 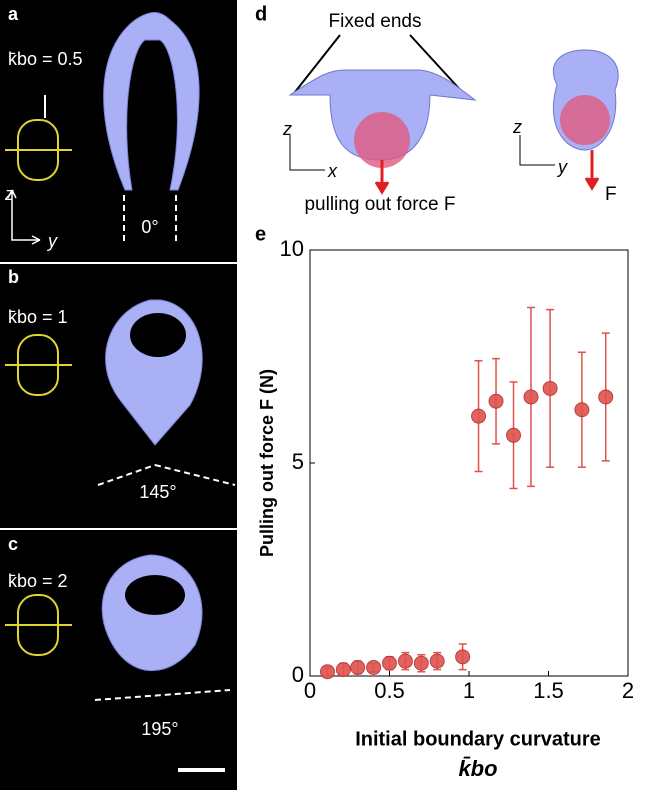 I want to click on kbo-label: k̄bo = 0.5, so click(x=45, y=59).